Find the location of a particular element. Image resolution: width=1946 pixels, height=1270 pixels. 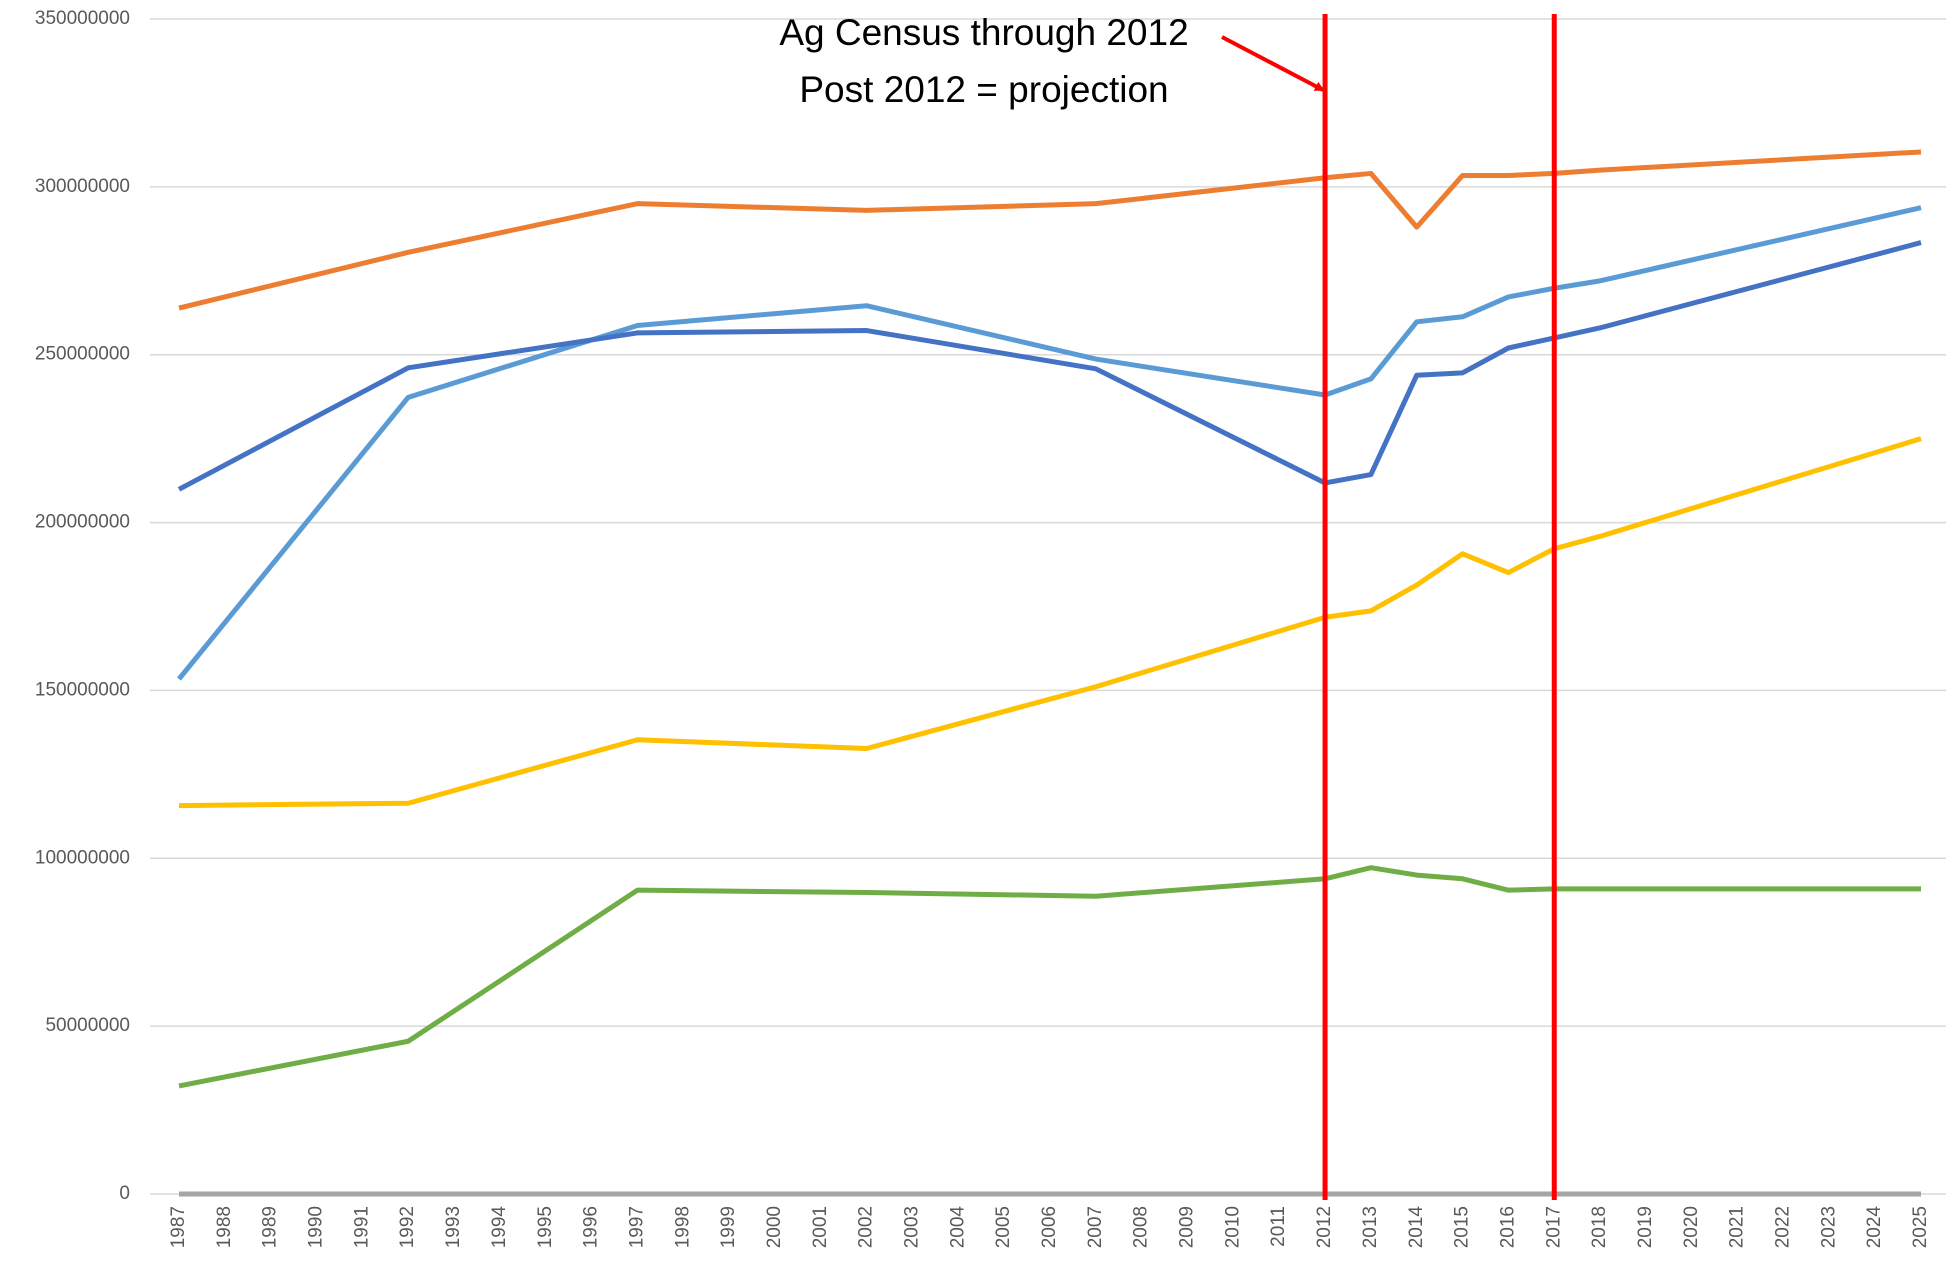

x-tick-label: 1997 is located at coordinates (636, 1227).